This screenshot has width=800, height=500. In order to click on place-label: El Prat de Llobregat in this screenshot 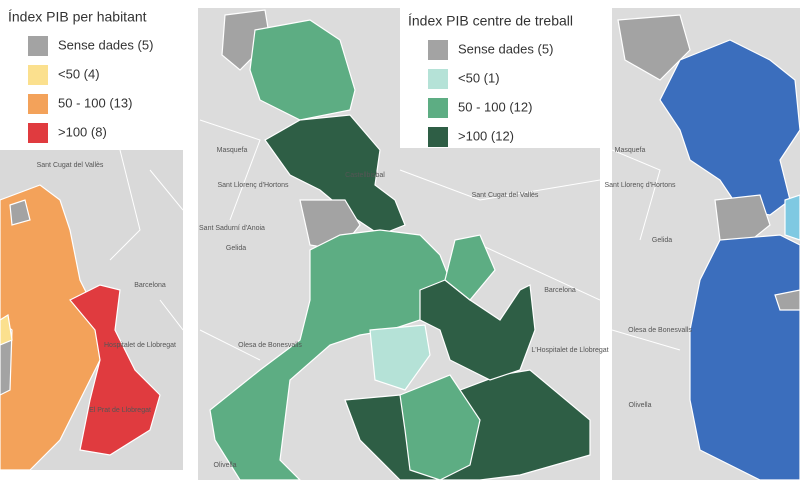, I will do `click(120, 410)`.